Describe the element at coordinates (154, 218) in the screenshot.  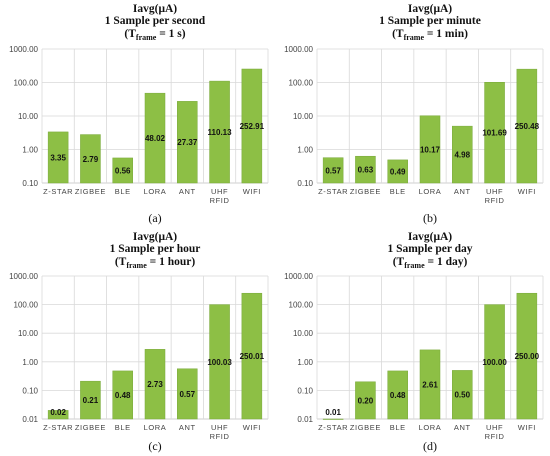
I see `panel-label: (a)` at that location.